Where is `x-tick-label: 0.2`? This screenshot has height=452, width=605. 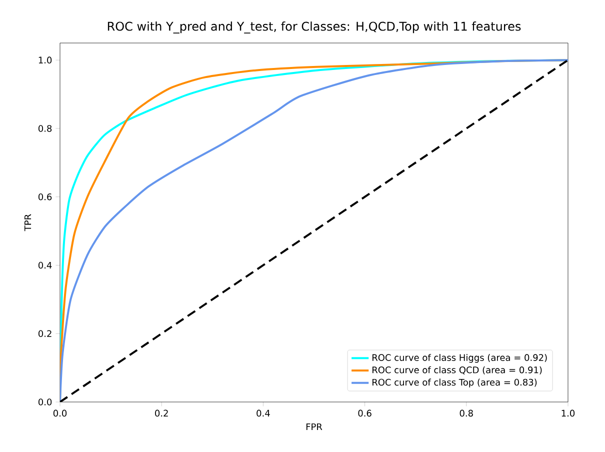
x-tick-label: 0.2 is located at coordinates (161, 413).